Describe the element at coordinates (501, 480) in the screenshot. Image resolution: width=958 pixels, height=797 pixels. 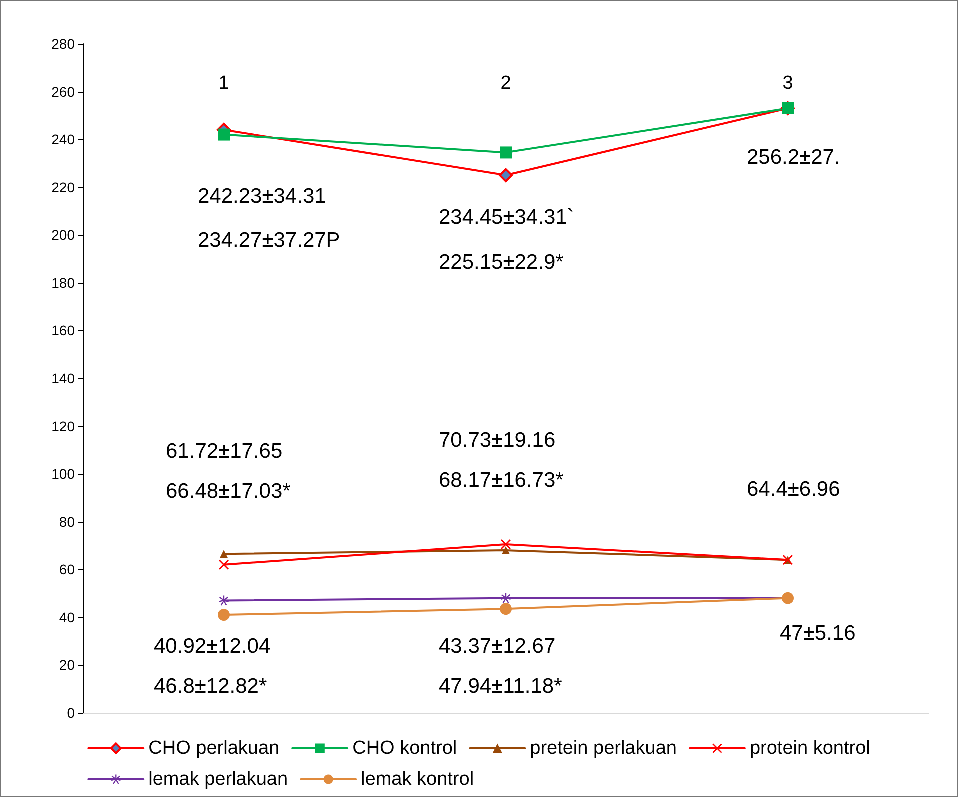
I see `annotation: 68.17±16.73*` at that location.